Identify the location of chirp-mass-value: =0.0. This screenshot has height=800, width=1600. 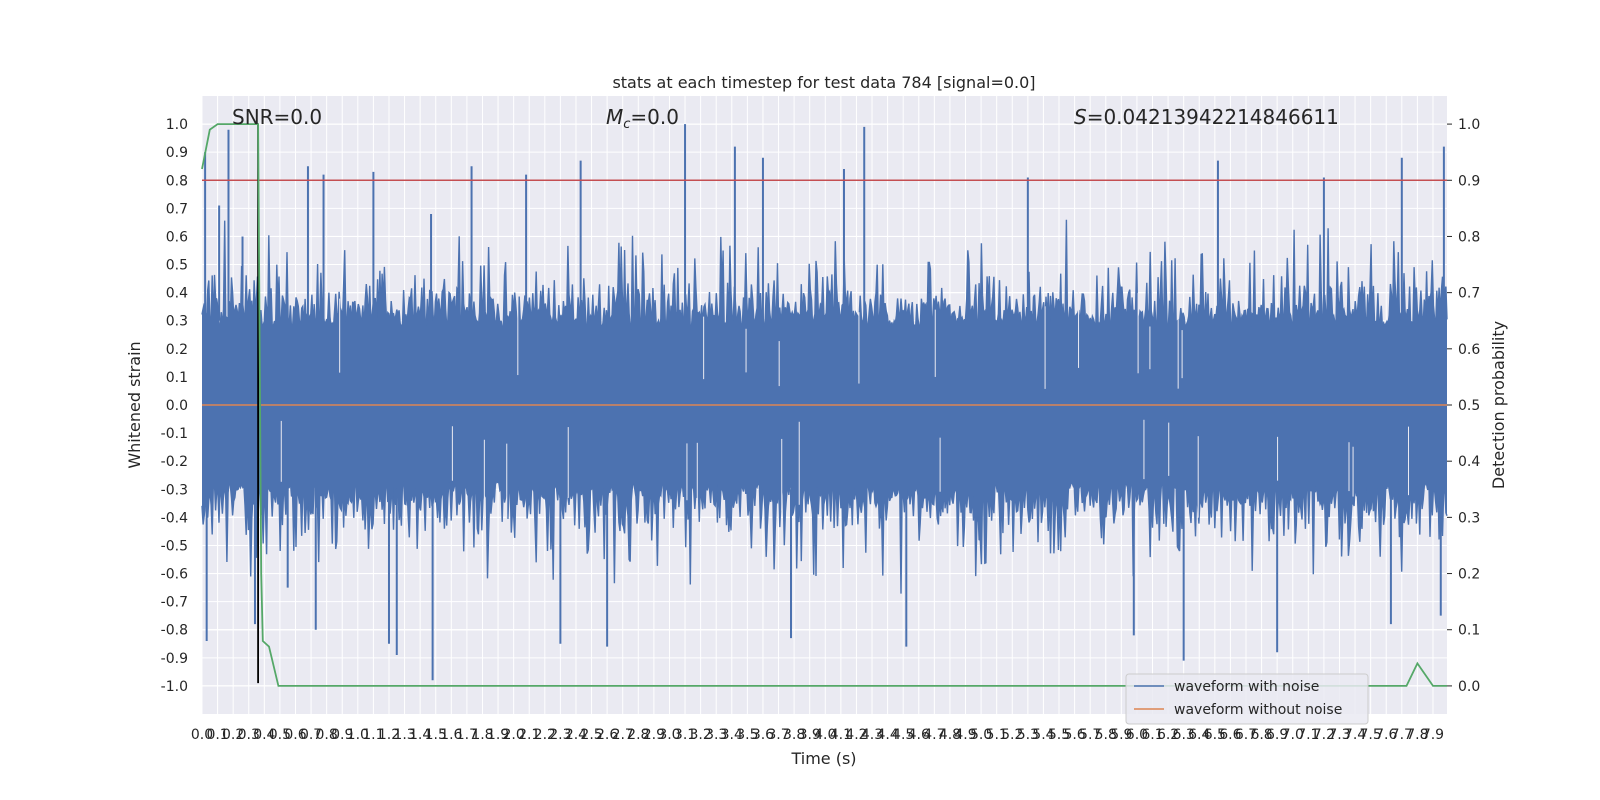
(654, 117).